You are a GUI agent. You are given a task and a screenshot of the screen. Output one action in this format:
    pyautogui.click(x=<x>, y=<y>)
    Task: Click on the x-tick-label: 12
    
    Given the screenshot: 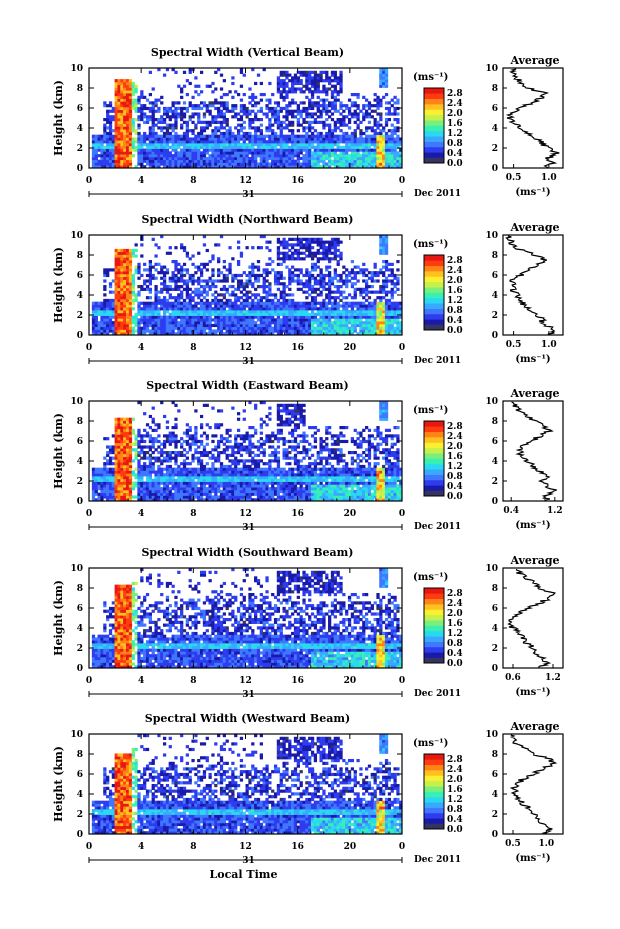 What is the action you would take?
    pyautogui.click(x=245, y=348)
    